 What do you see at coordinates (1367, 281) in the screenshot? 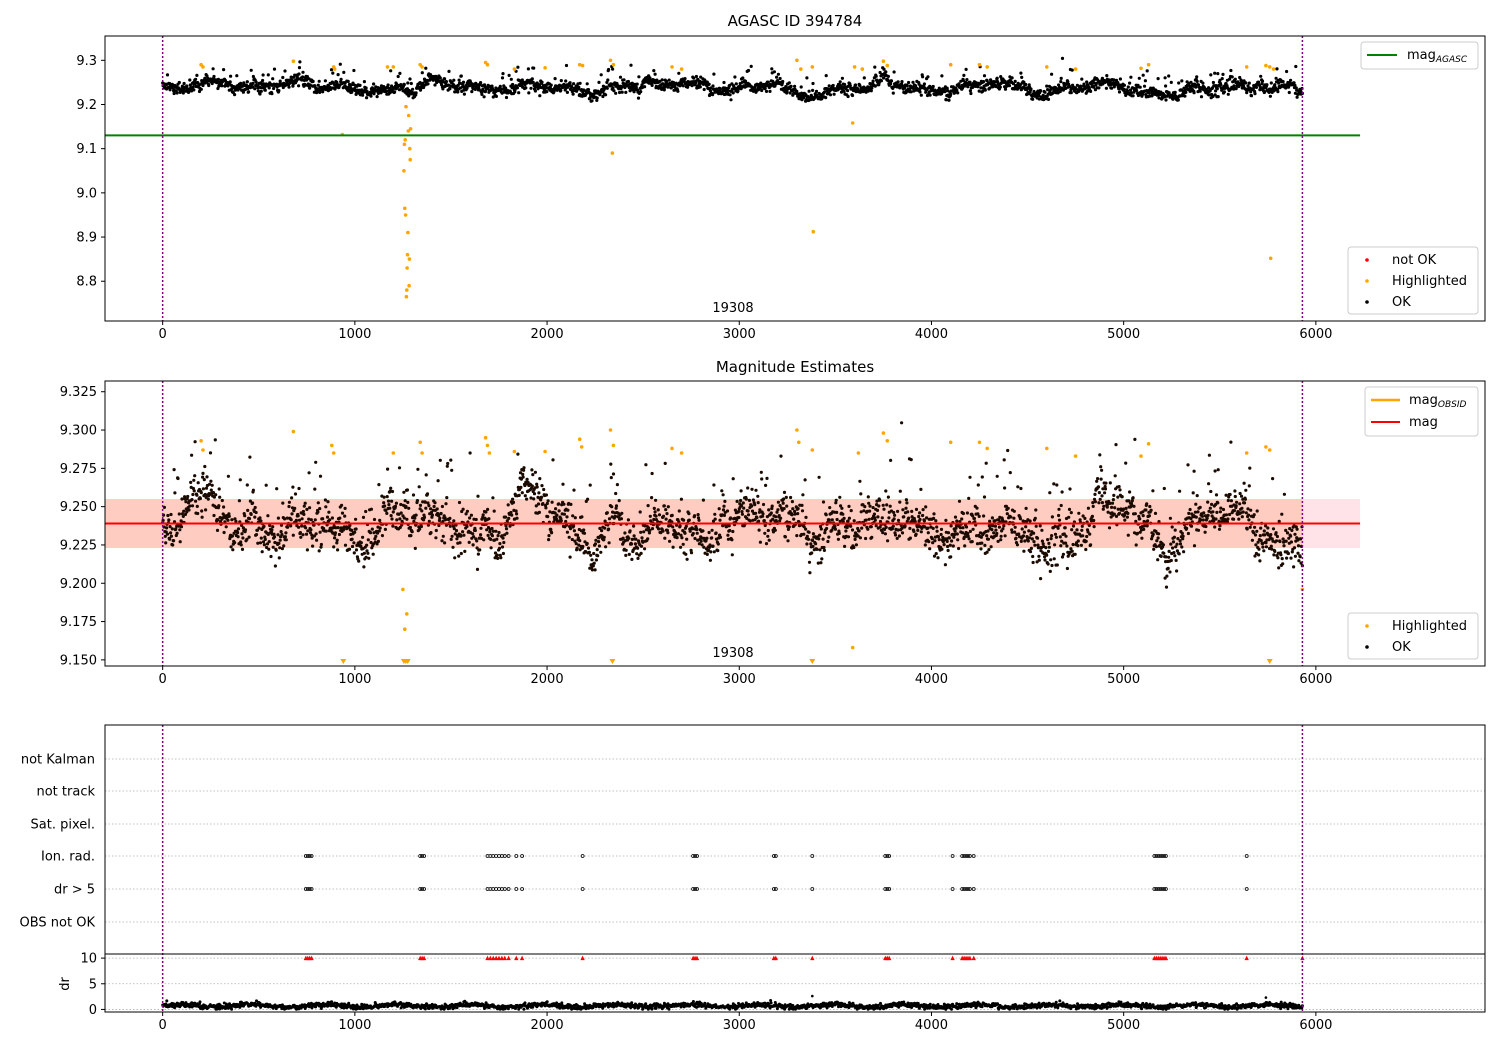
I see `legend-marker-highlighted` at bounding box center [1367, 281].